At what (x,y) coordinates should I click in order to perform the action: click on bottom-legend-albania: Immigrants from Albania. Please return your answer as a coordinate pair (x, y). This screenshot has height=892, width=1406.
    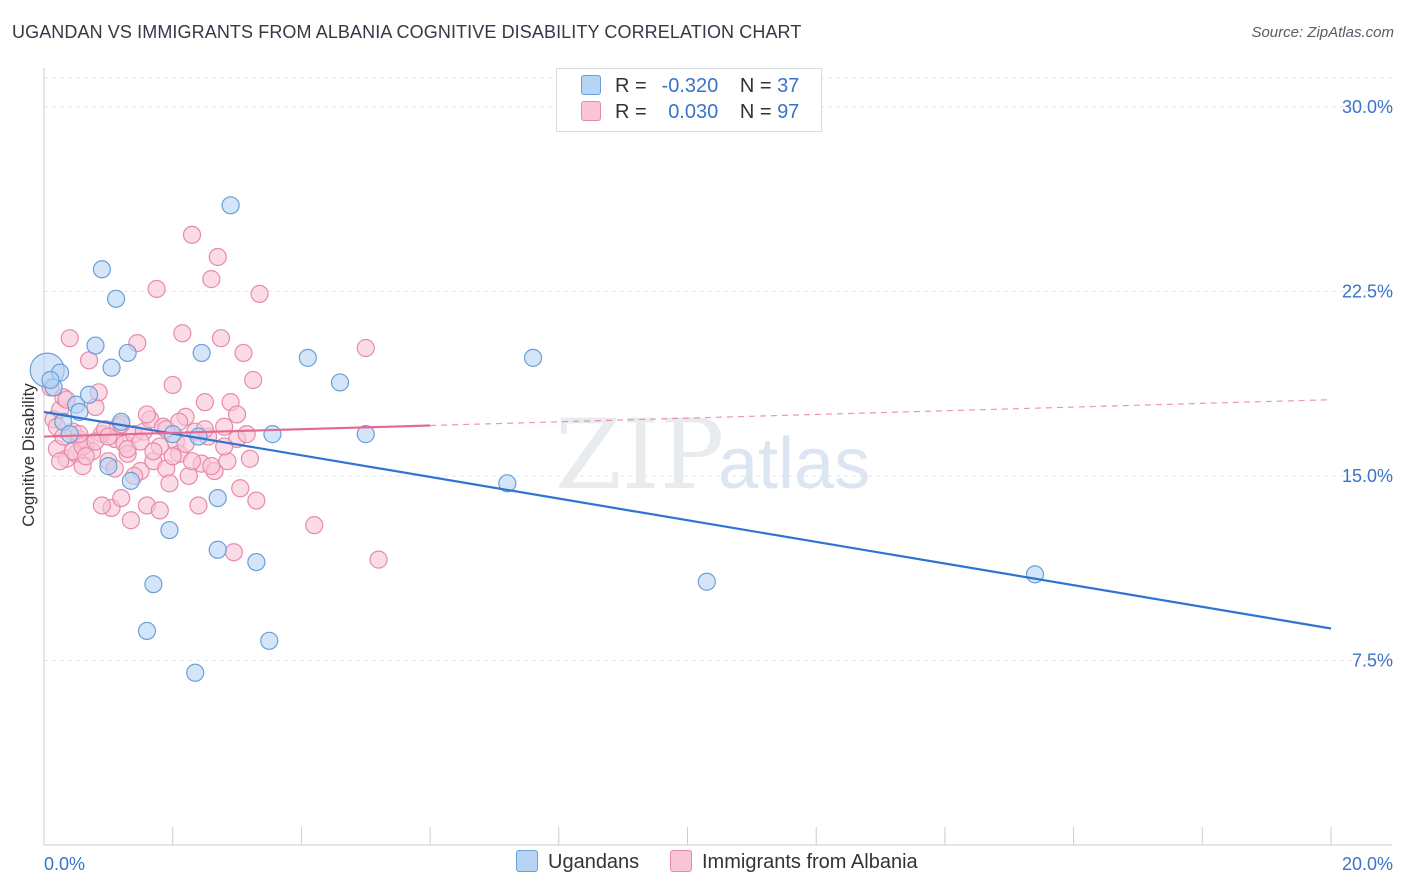
    Looking at the image, I should click on (794, 862).